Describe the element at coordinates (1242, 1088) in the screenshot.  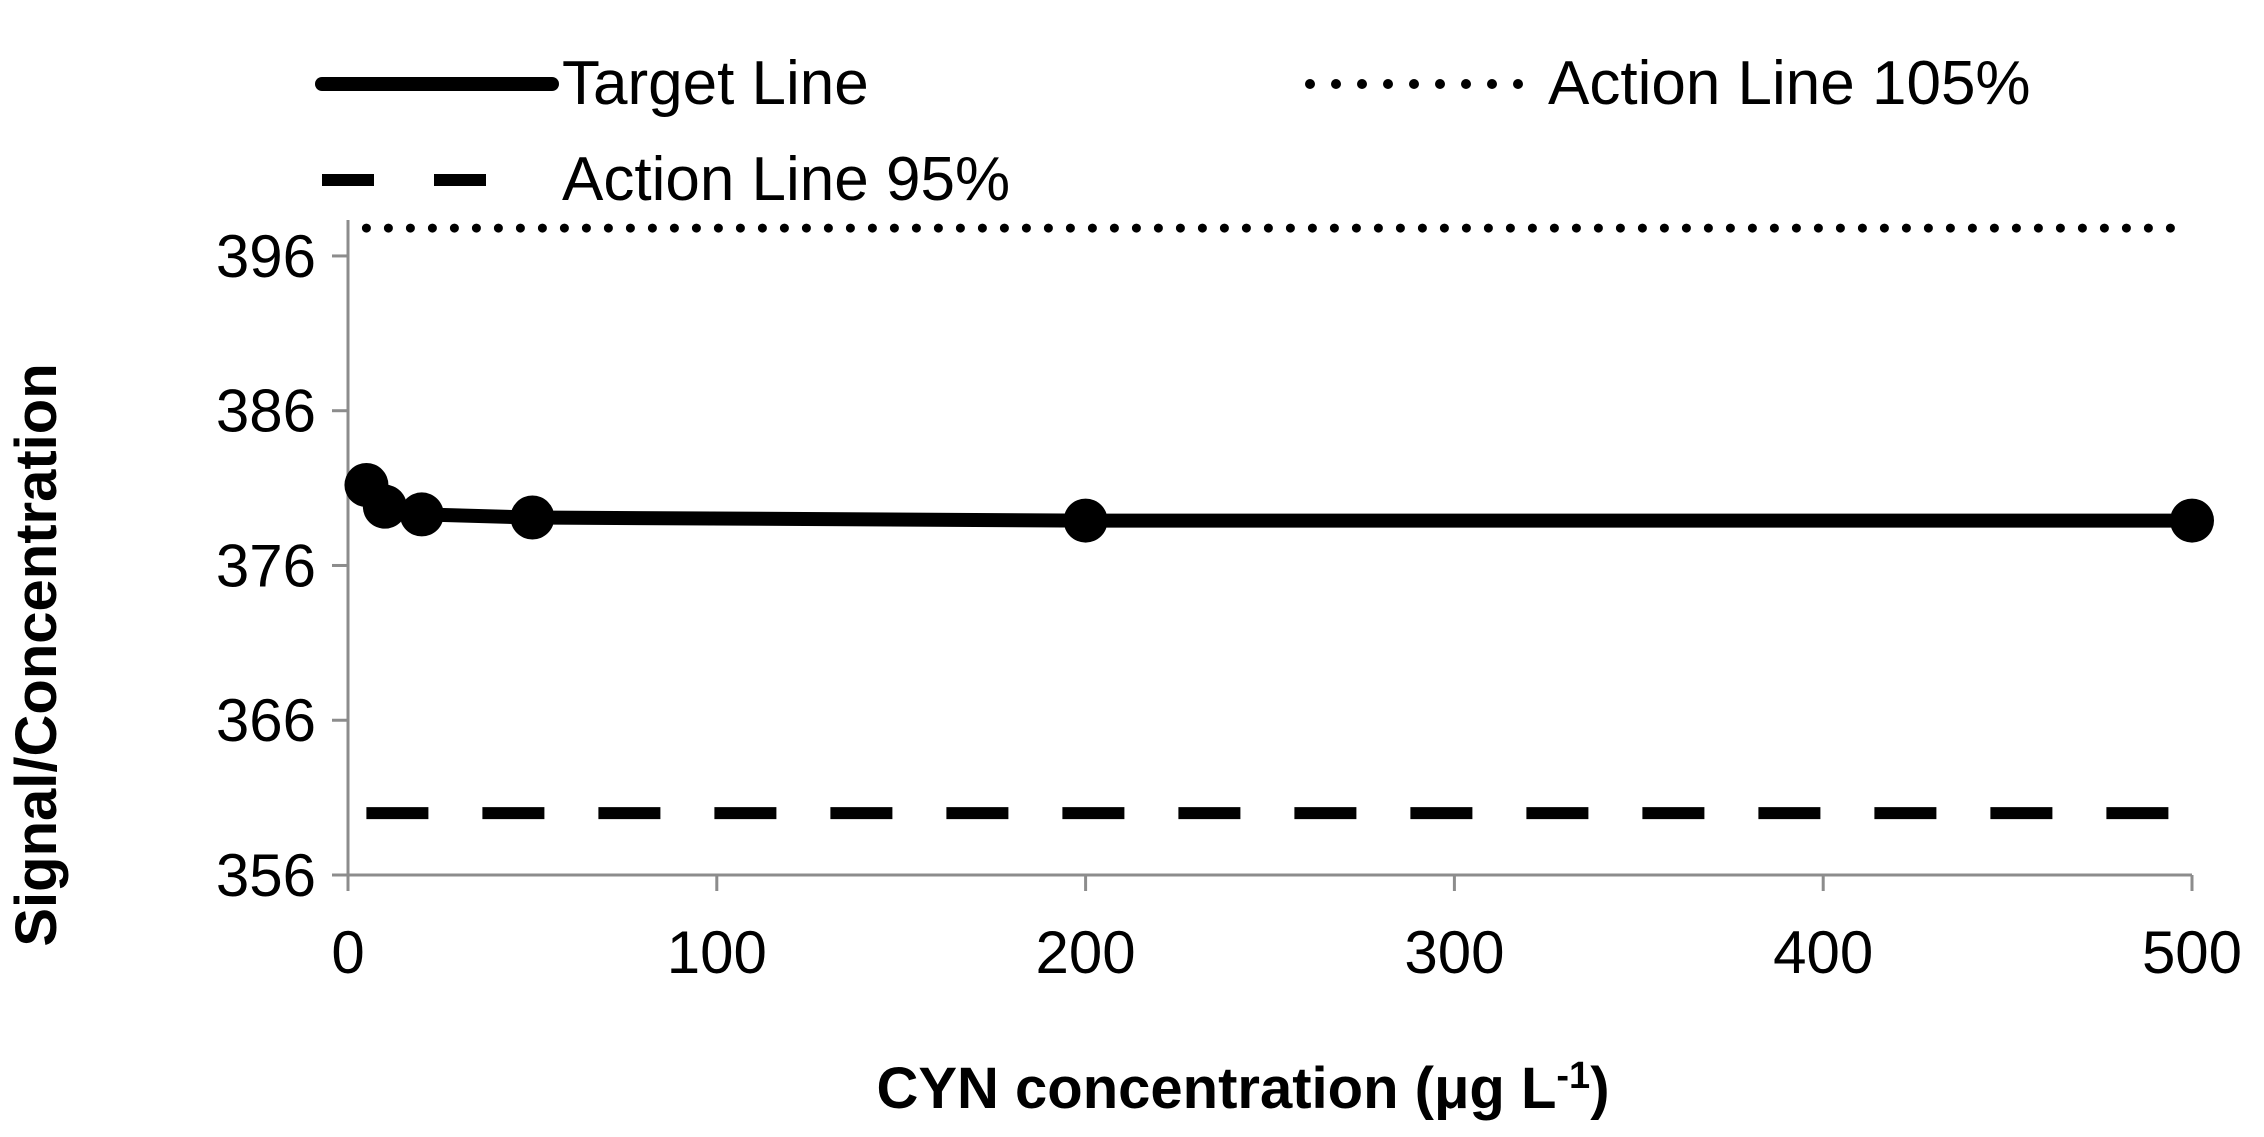
I see `x-axis-title: CYN concentration (μg L-1)` at that location.